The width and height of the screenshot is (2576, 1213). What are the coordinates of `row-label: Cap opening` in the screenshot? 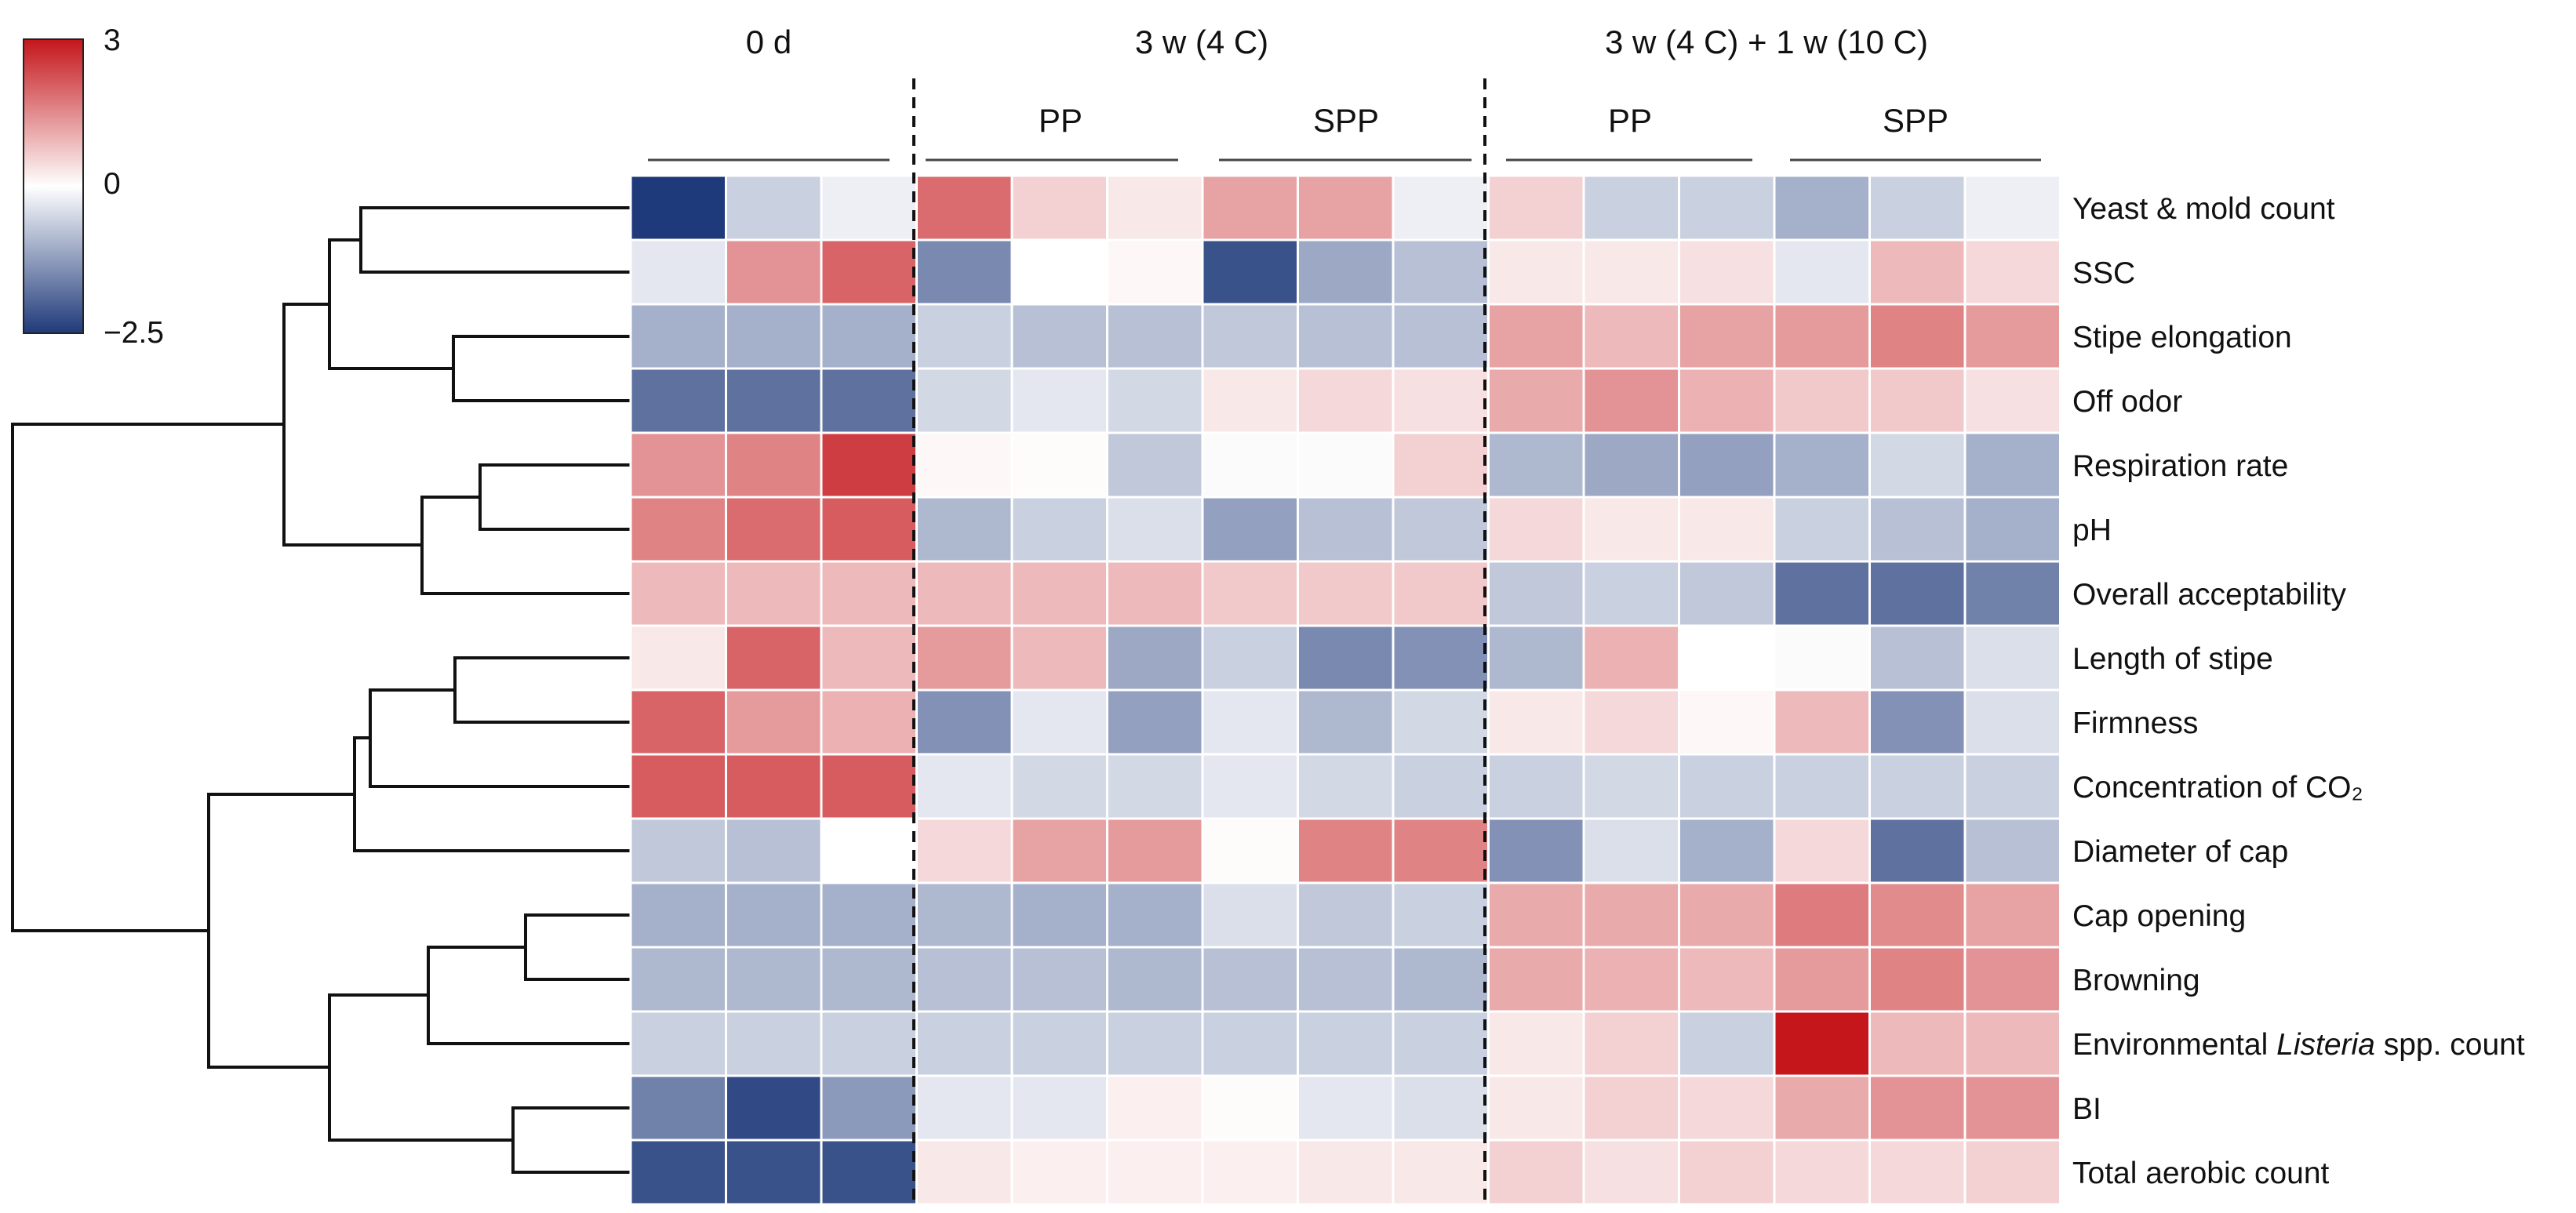 It's located at (2159, 916).